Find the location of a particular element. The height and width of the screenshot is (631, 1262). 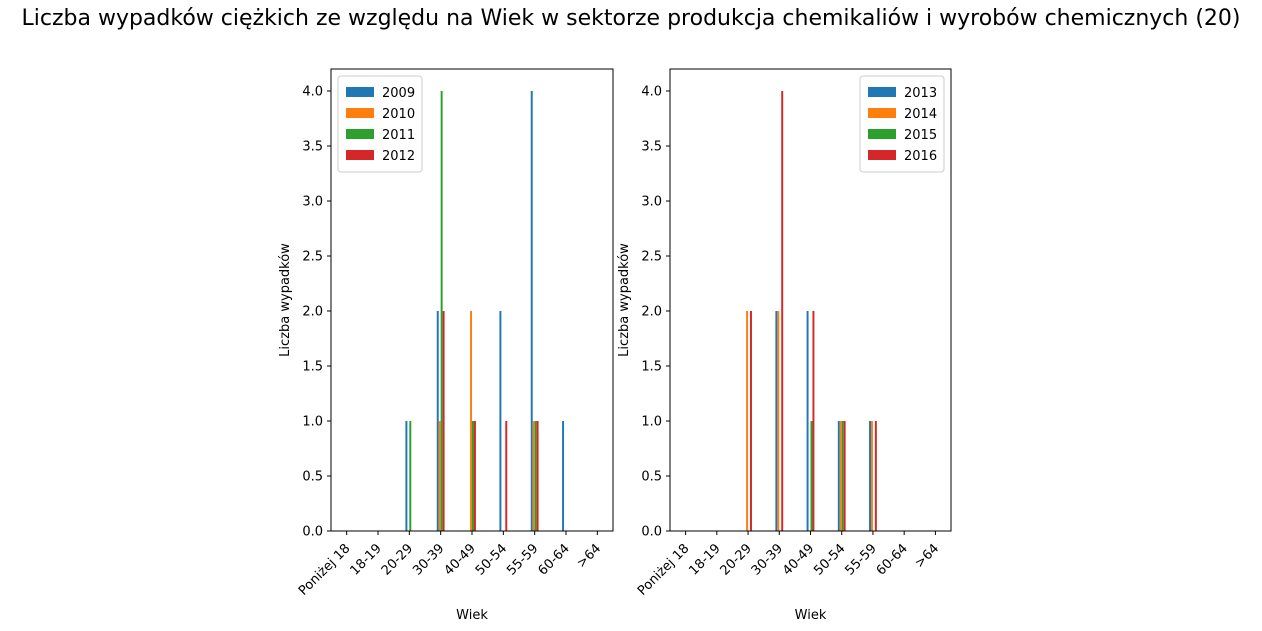

legend: 2009 2010 2011 2012 is located at coordinates (380, 124).